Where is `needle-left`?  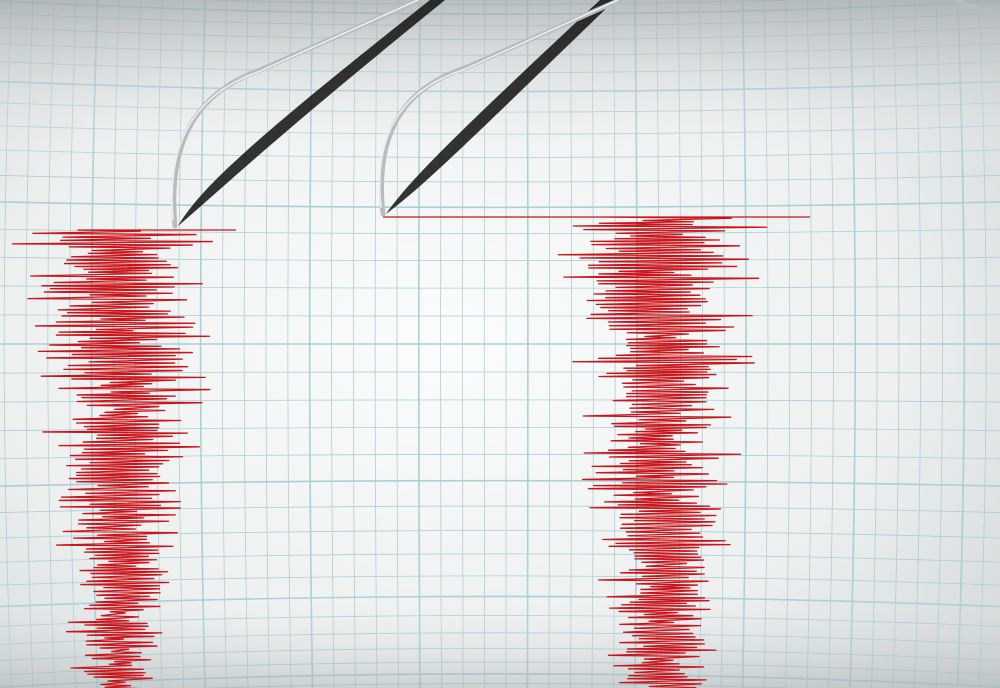 needle-left is located at coordinates (297, 114).